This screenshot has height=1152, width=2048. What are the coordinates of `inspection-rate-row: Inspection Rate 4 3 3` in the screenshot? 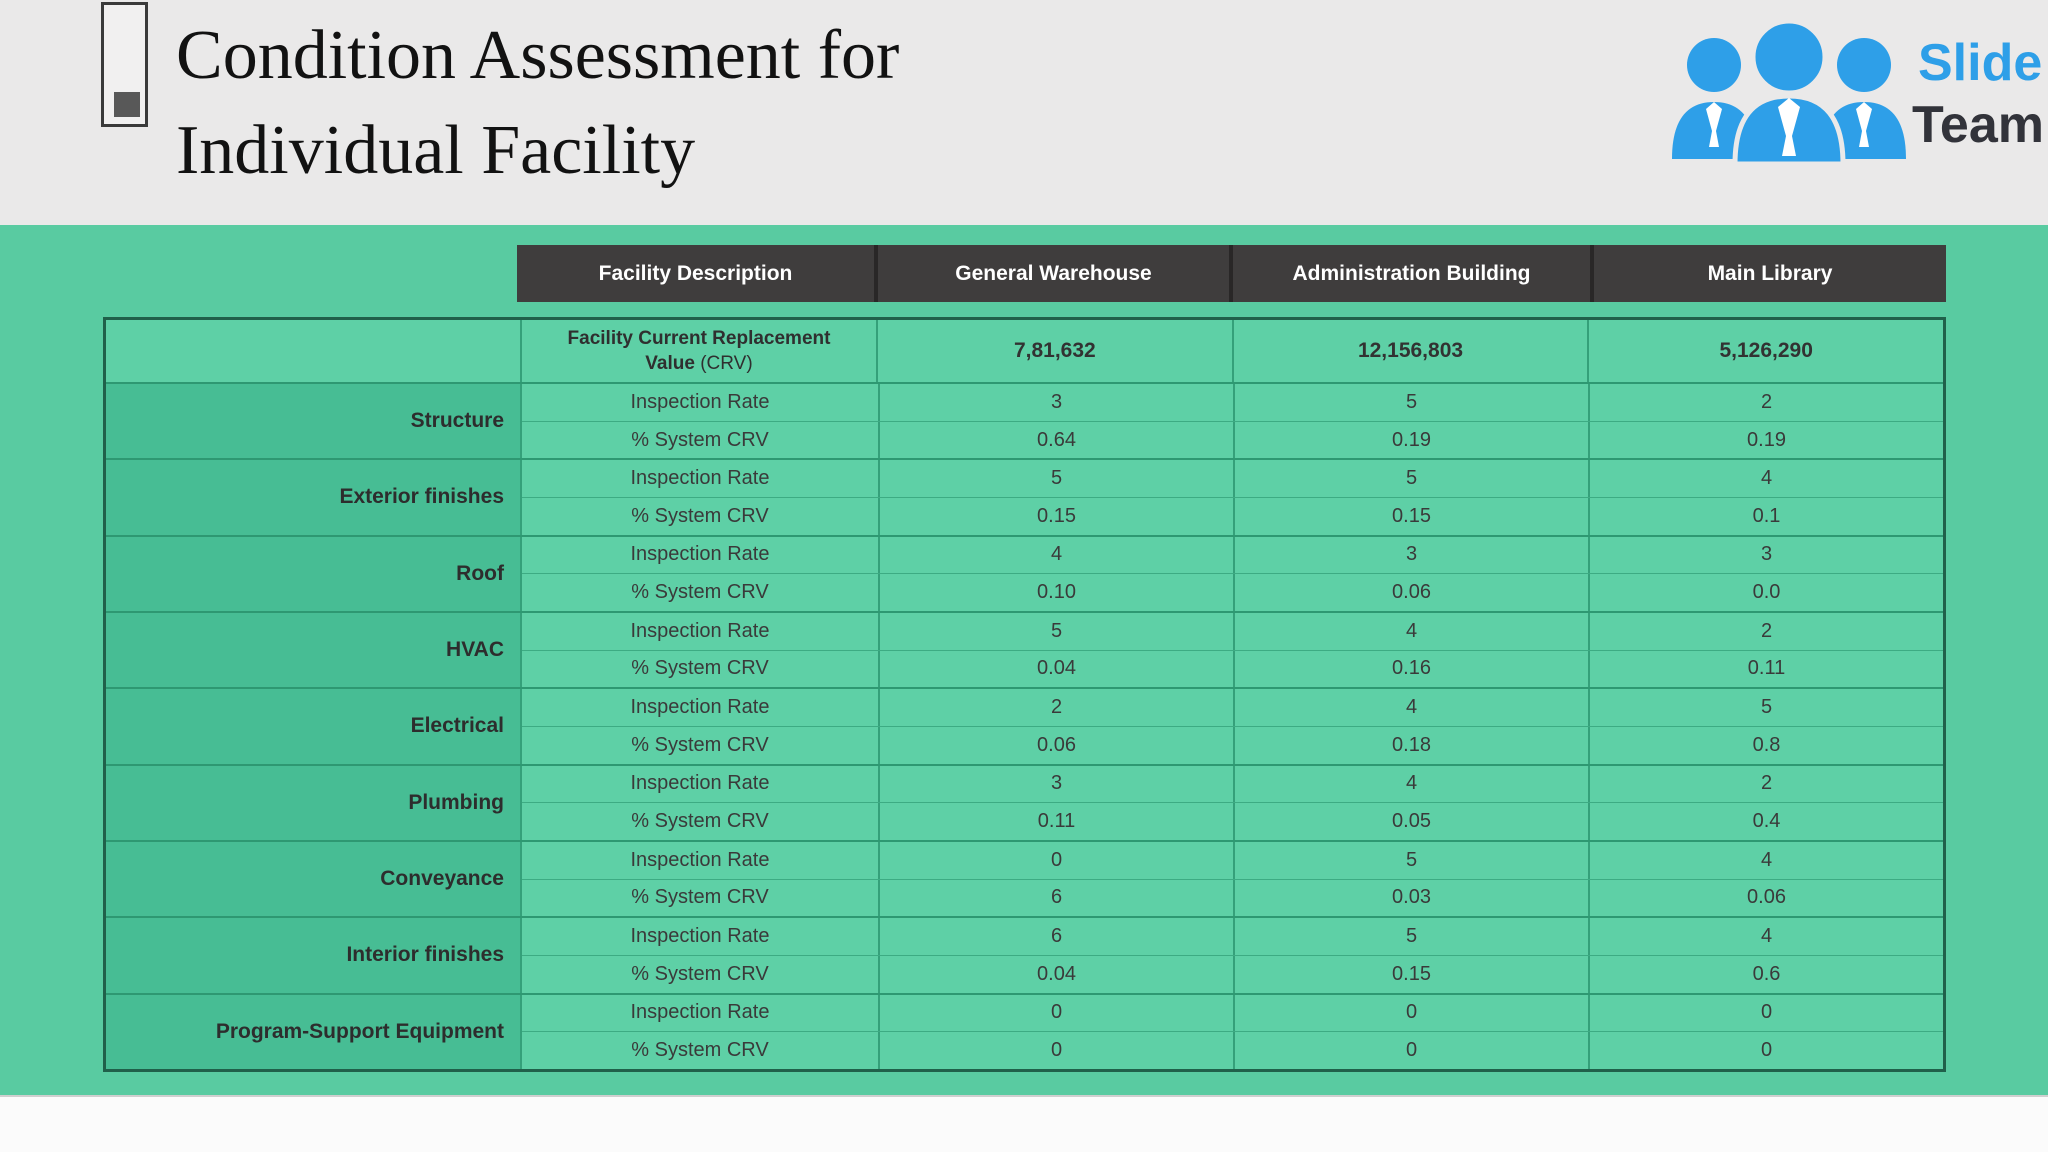 It's located at (1232, 555).